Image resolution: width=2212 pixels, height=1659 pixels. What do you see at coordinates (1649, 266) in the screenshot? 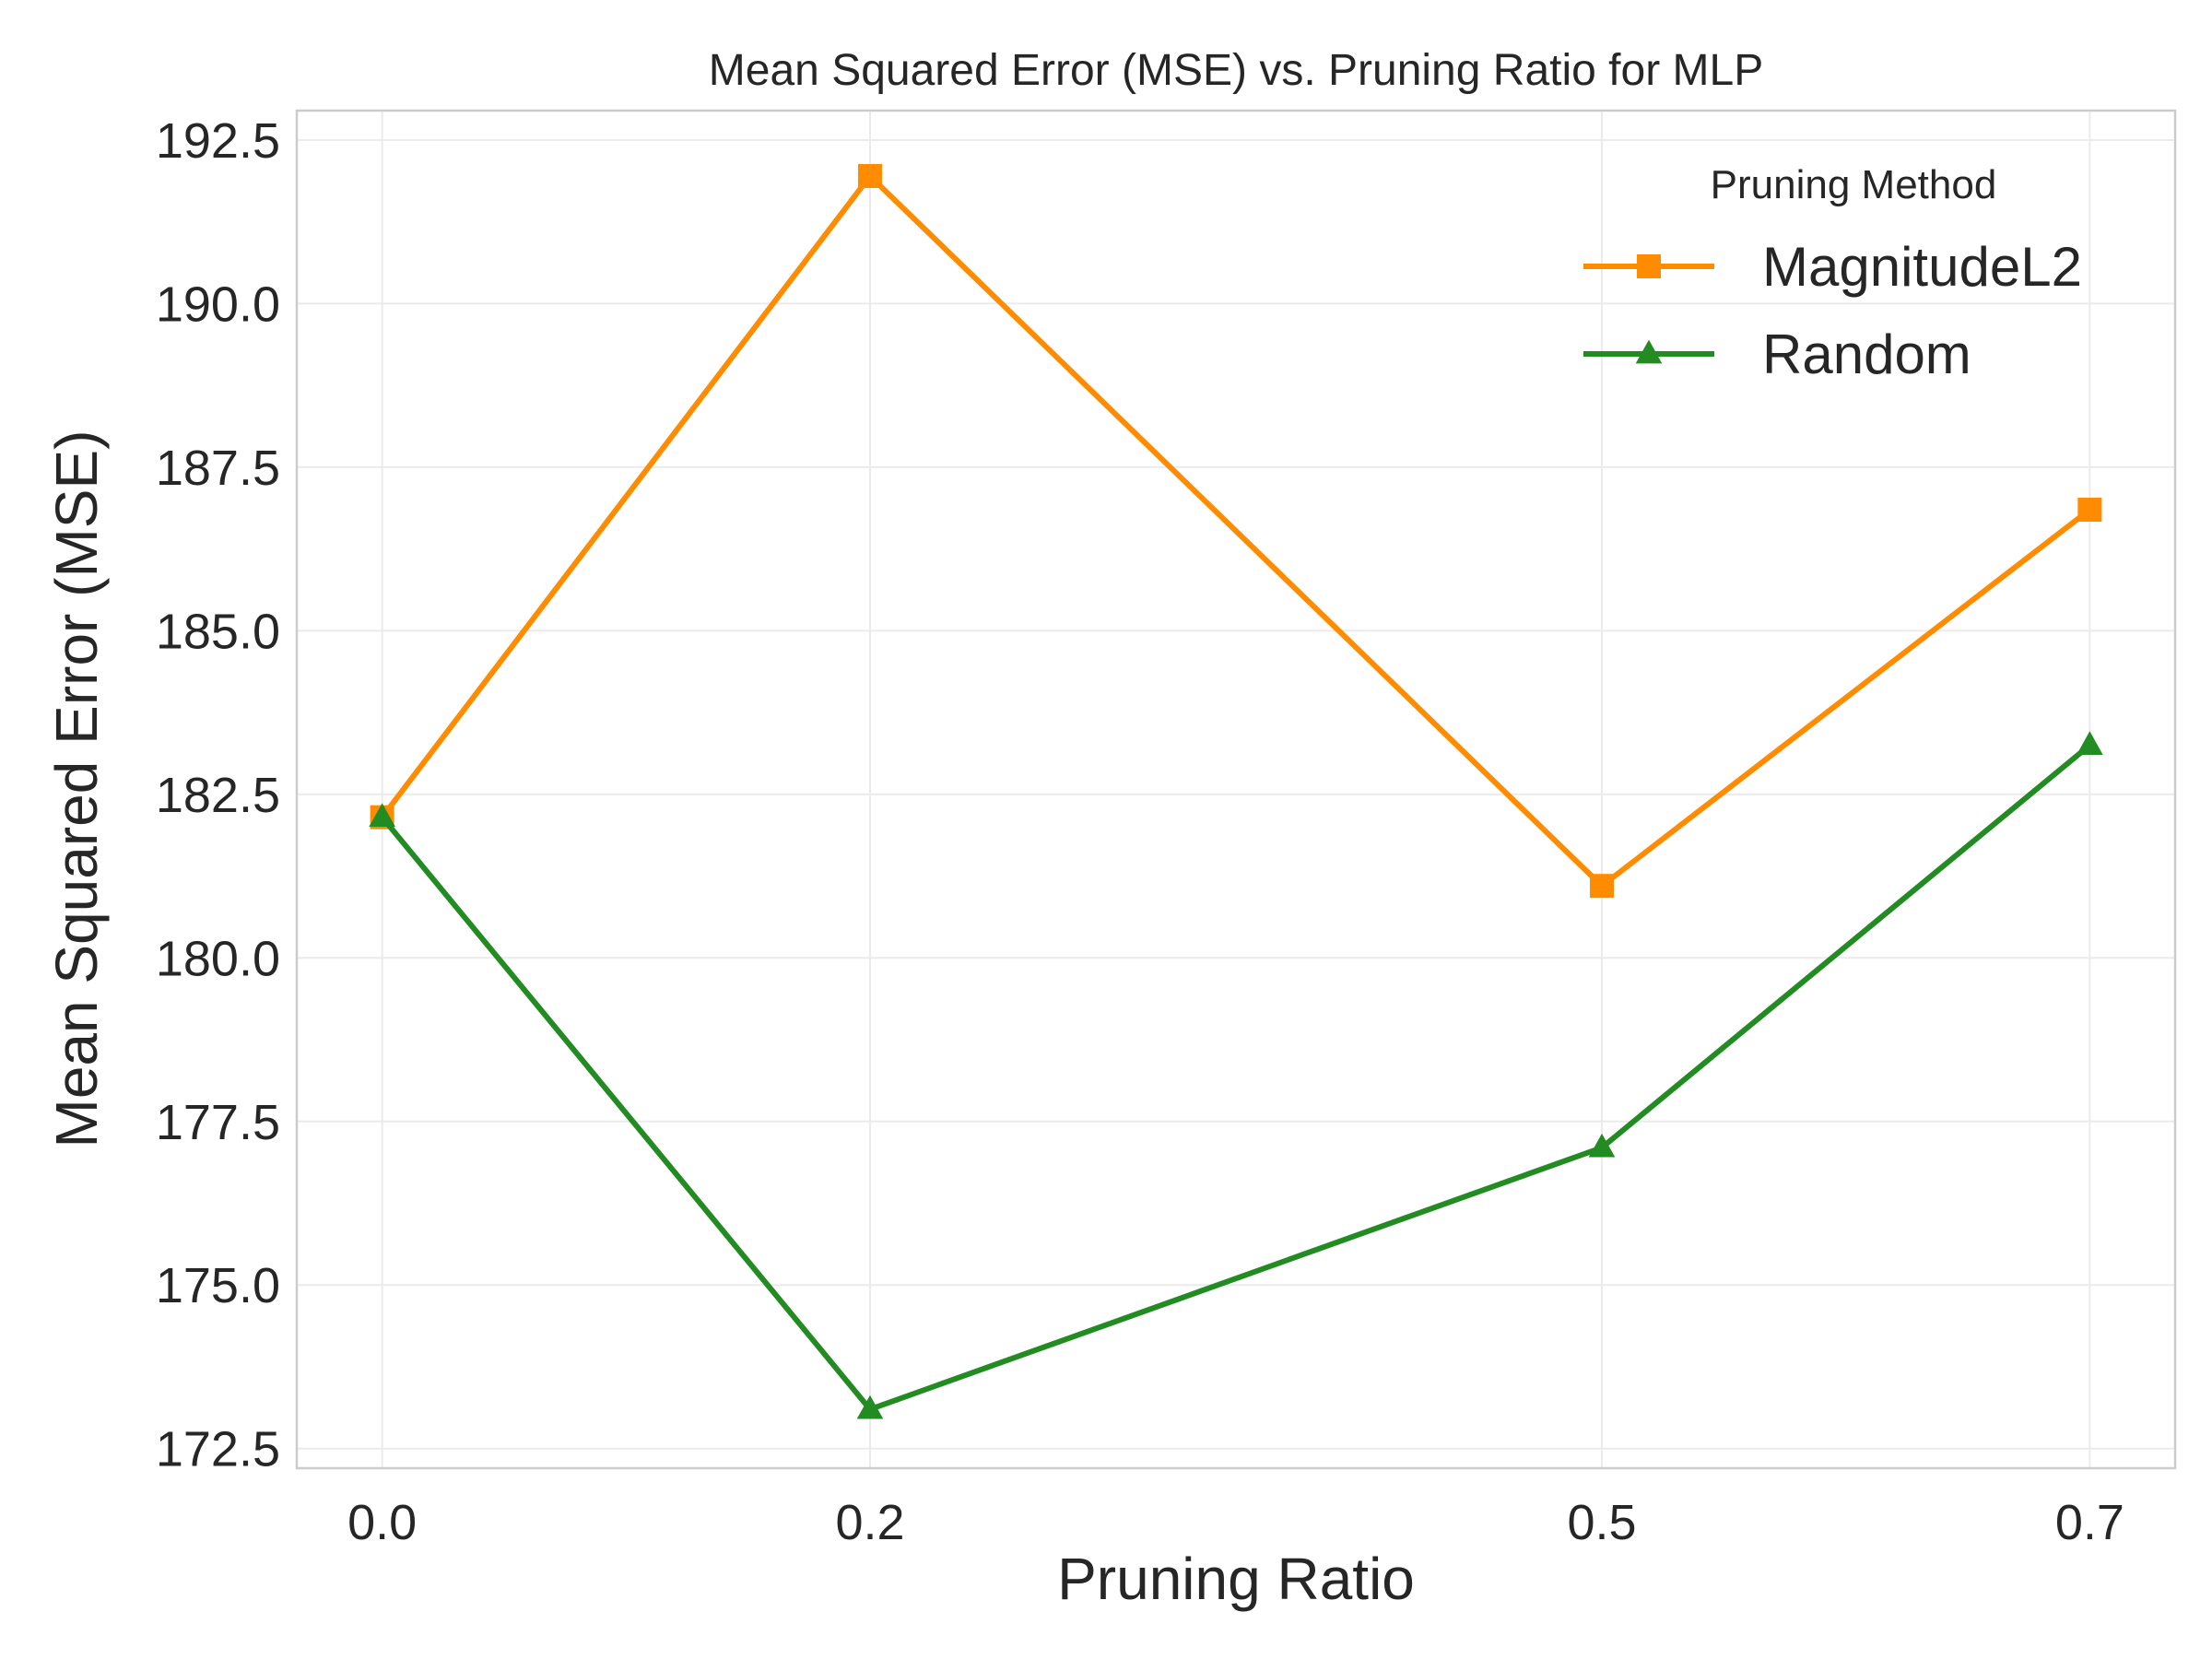
I see `legend-marker-magnitudel2` at bounding box center [1649, 266].